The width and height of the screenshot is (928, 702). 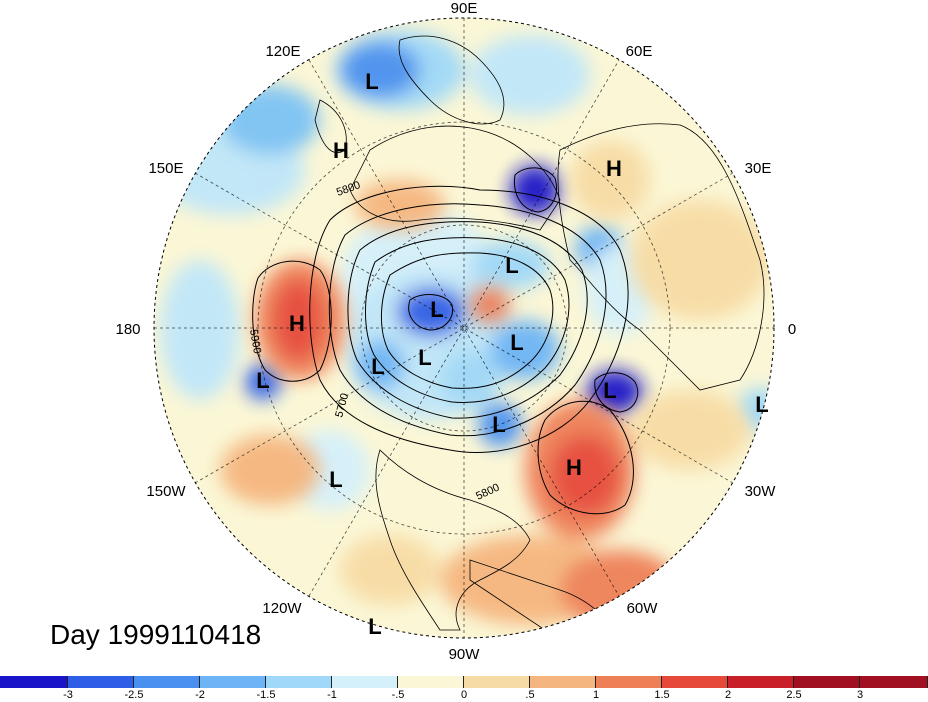 I want to click on longitude-label-60w: 60W, so click(x=643, y=608).